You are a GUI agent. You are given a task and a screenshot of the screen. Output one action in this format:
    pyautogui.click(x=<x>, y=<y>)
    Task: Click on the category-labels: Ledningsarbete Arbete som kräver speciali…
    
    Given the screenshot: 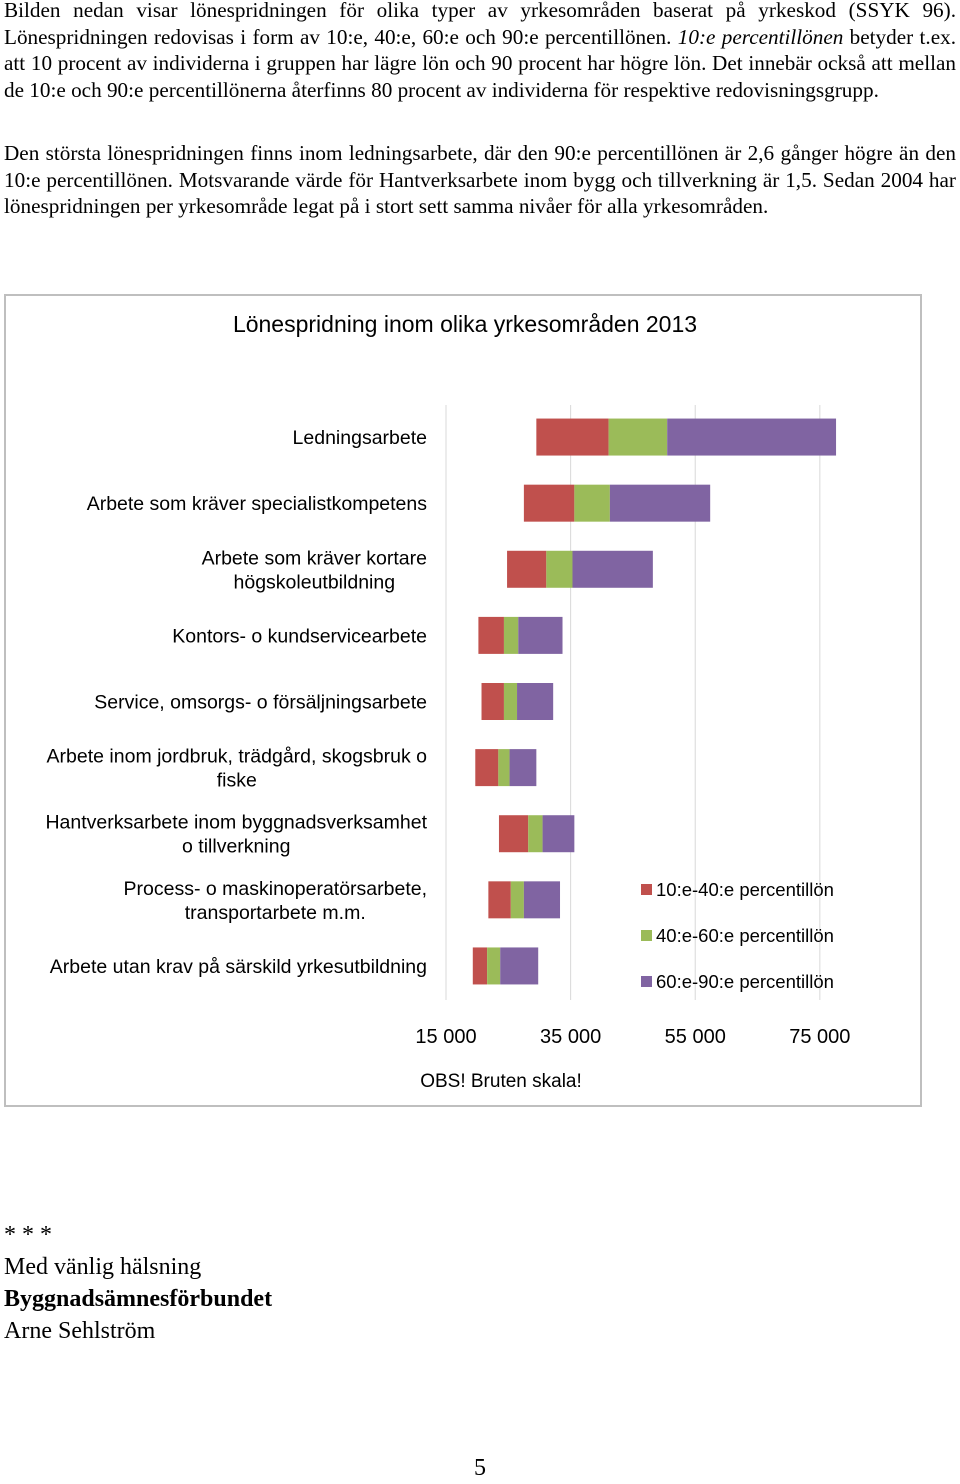 What is the action you would take?
    pyautogui.click(x=236, y=702)
    